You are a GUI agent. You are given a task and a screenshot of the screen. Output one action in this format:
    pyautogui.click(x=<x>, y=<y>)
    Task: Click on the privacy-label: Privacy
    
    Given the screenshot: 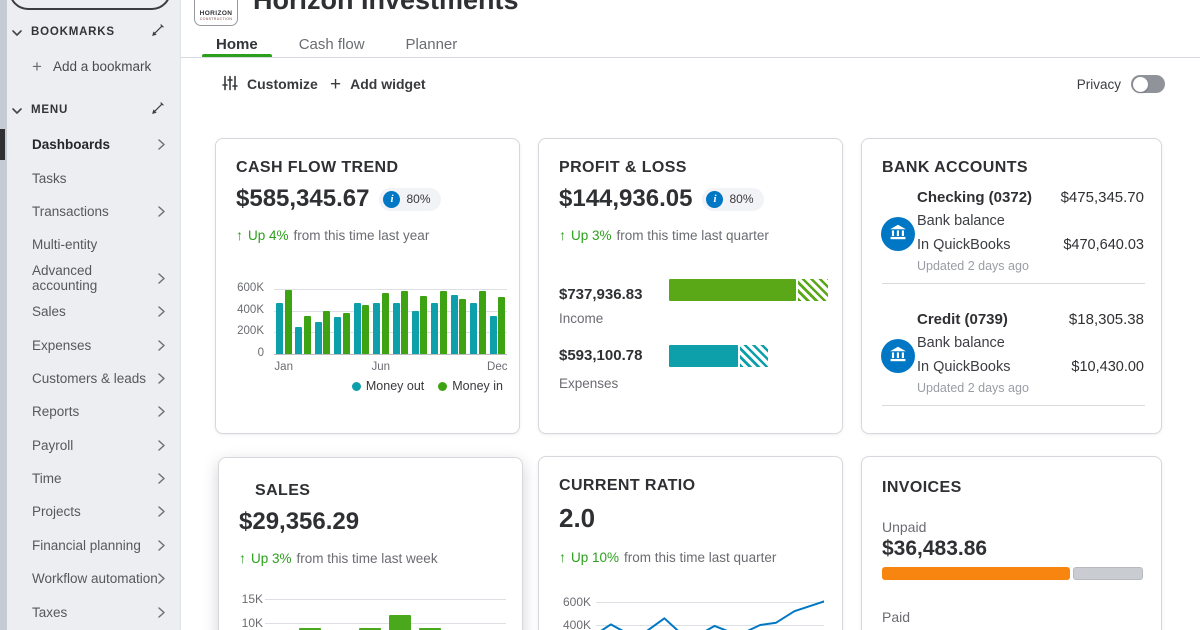 What is the action you would take?
    pyautogui.click(x=1098, y=84)
    